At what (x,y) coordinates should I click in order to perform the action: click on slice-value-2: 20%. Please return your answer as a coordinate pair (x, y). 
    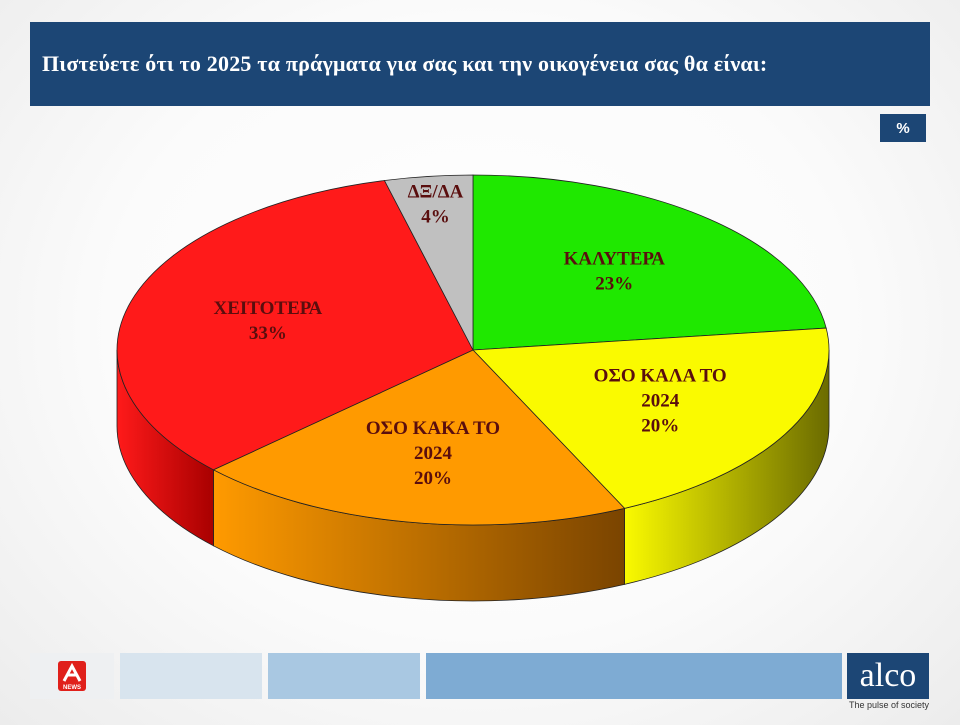
    Looking at the image, I should click on (433, 478).